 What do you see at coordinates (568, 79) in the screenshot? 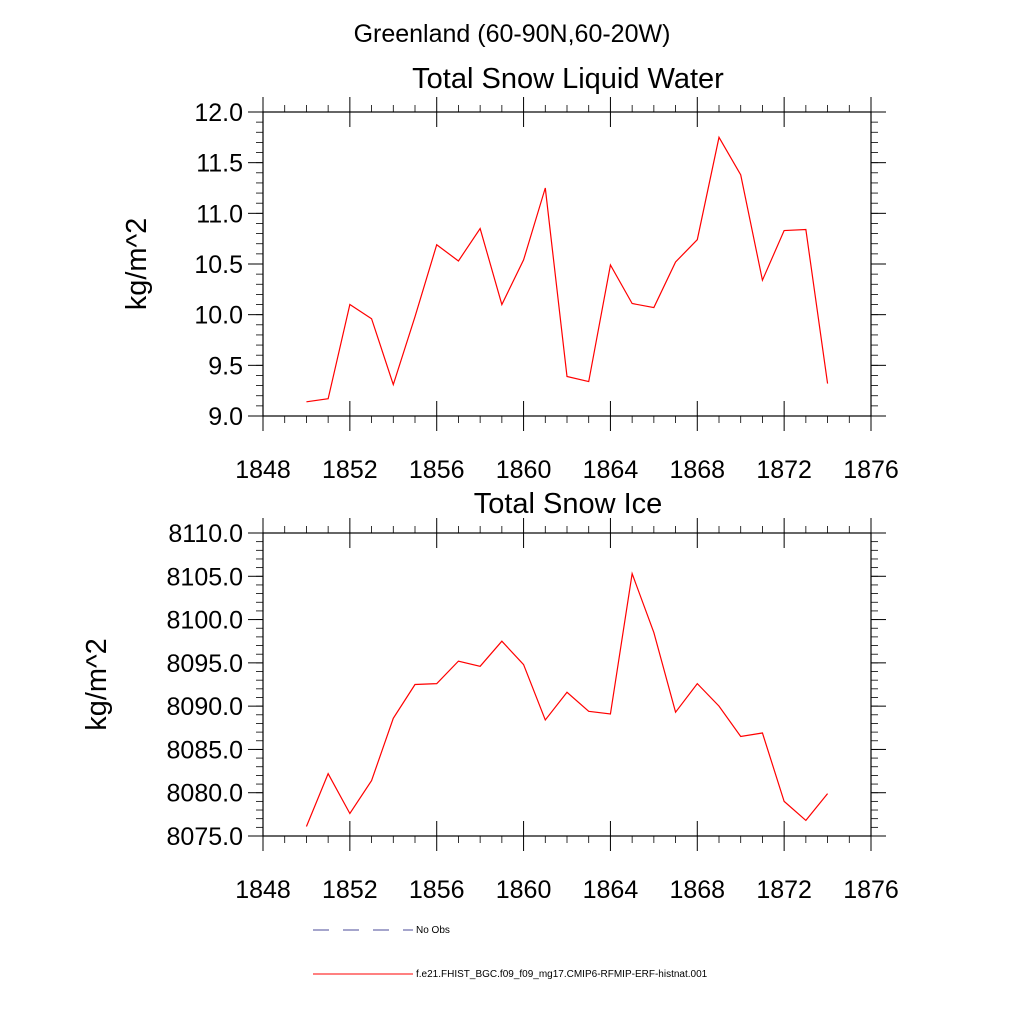
I see `chart-title: Total Snow Liquid Water` at bounding box center [568, 79].